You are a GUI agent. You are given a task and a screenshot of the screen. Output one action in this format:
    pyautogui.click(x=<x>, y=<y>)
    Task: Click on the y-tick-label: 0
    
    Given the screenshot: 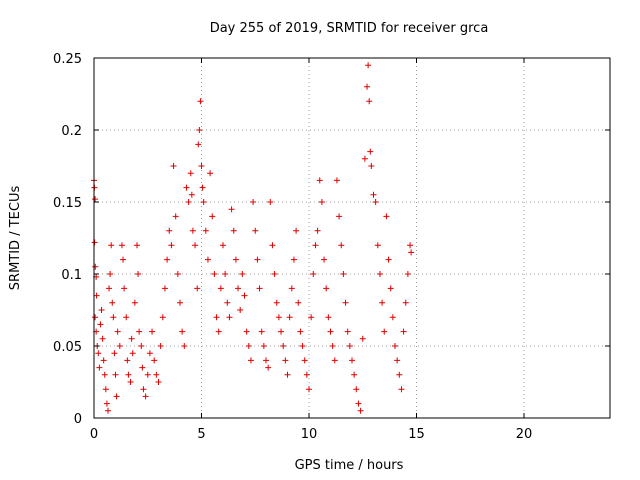 What is the action you would take?
    pyautogui.click(x=78, y=419)
    